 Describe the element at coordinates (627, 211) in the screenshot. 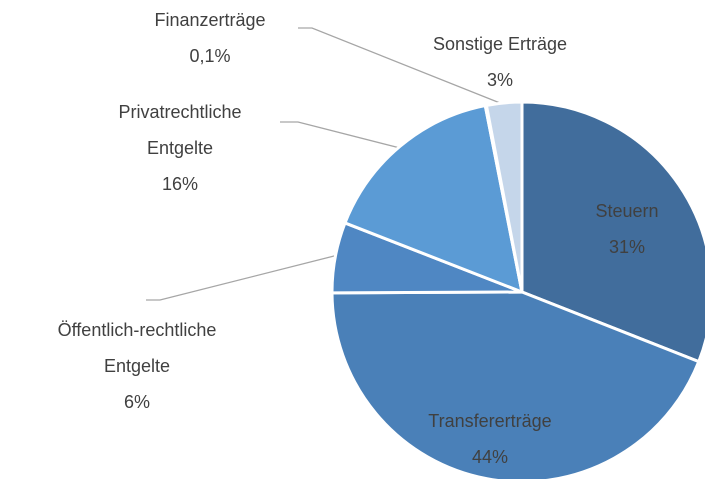

I see `category-label: Steuern` at that location.